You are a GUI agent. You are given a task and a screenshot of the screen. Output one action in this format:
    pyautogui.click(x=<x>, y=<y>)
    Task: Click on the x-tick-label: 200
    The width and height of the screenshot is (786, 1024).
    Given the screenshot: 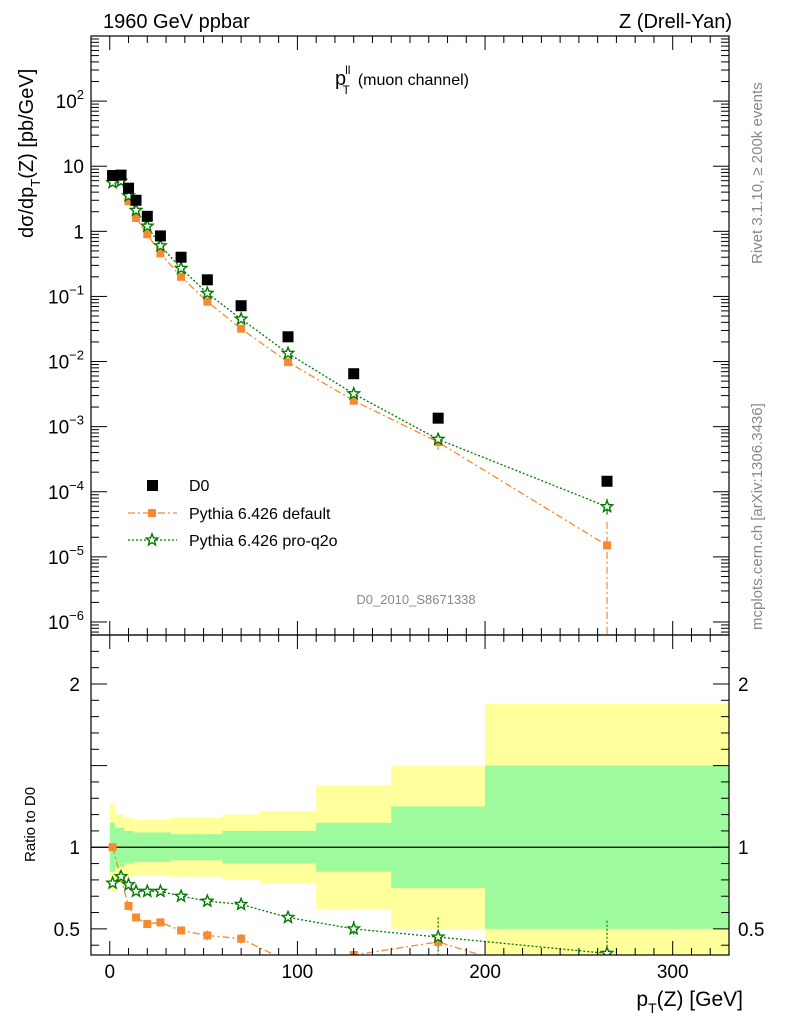 What is the action you would take?
    pyautogui.click(x=485, y=972)
    